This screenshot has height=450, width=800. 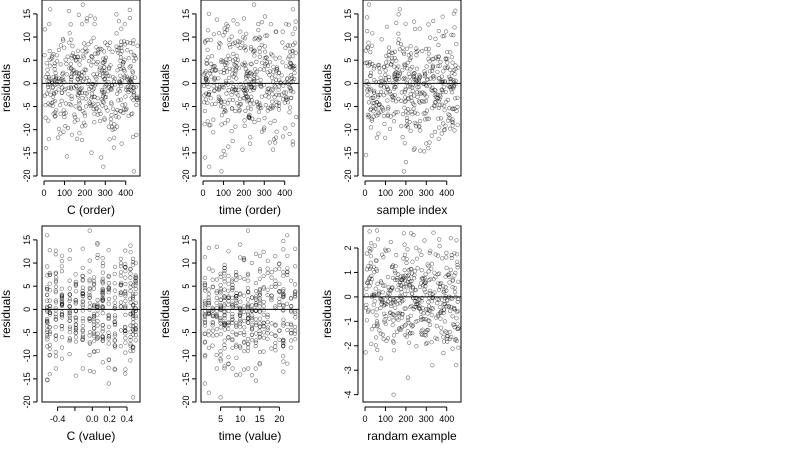 What do you see at coordinates (243, 193) in the screenshot?
I see `x-tick-label: 200` at bounding box center [243, 193].